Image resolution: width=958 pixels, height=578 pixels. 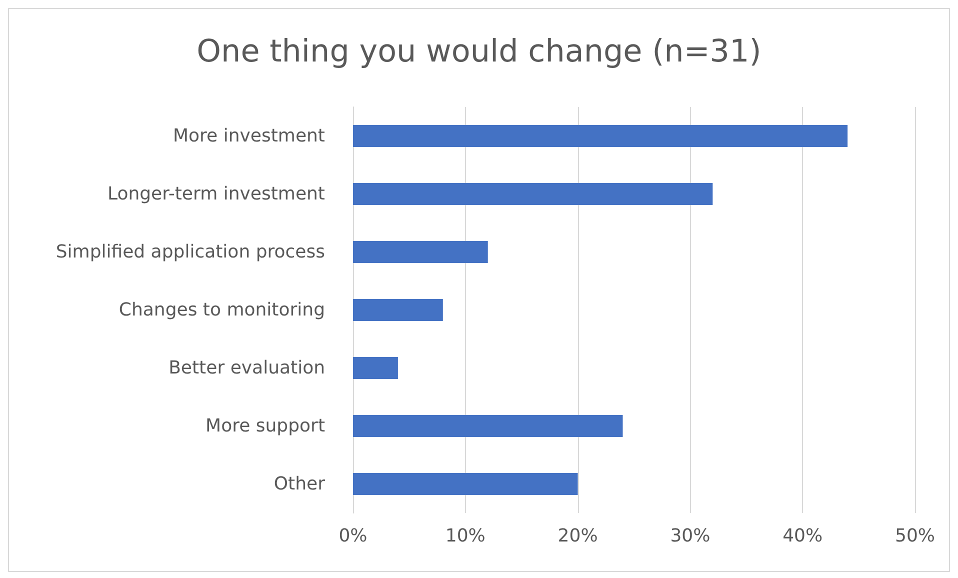 What do you see at coordinates (465, 536) in the screenshot?
I see `x-tick-label: 10%` at bounding box center [465, 536].